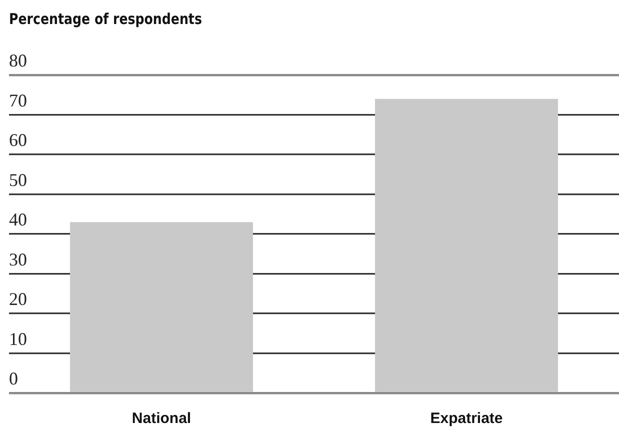 Image resolution: width=619 pixels, height=432 pixels. What do you see at coordinates (18, 259) in the screenshot?
I see `y-tick-label: 30` at bounding box center [18, 259].